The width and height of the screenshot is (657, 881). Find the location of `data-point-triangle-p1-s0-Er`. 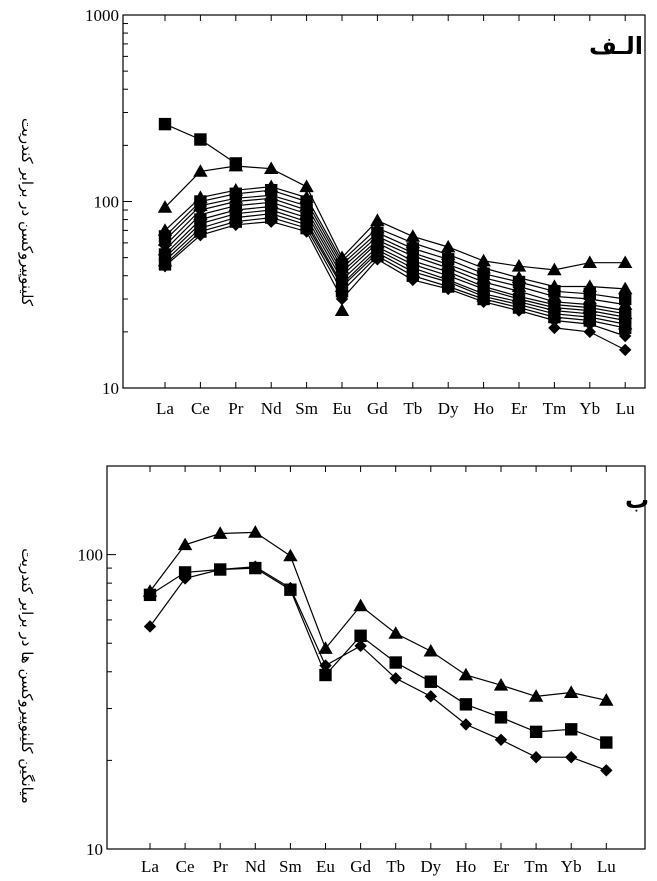

data-point-triangle-p1-s0-Er is located at coordinates (501, 684).